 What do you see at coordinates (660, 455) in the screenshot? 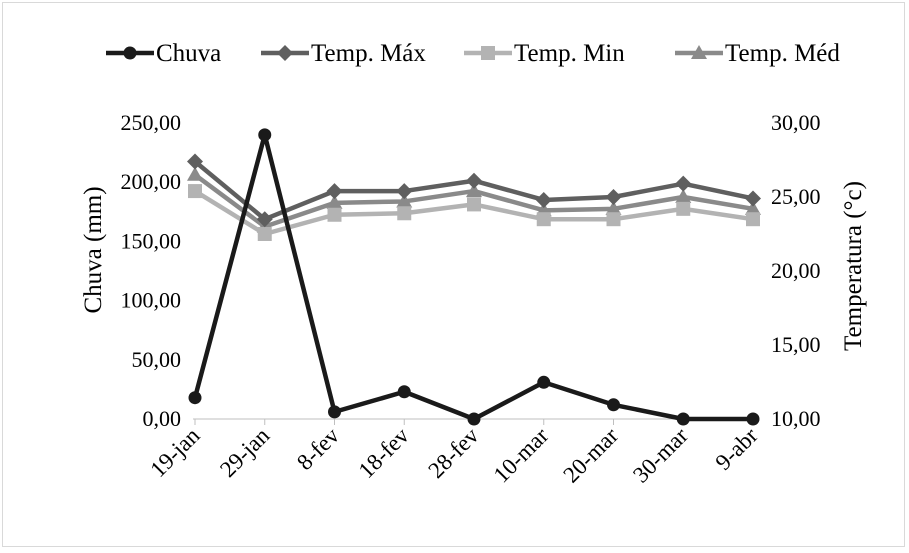
I see `x-tick-label: 30-mar` at bounding box center [660, 455].